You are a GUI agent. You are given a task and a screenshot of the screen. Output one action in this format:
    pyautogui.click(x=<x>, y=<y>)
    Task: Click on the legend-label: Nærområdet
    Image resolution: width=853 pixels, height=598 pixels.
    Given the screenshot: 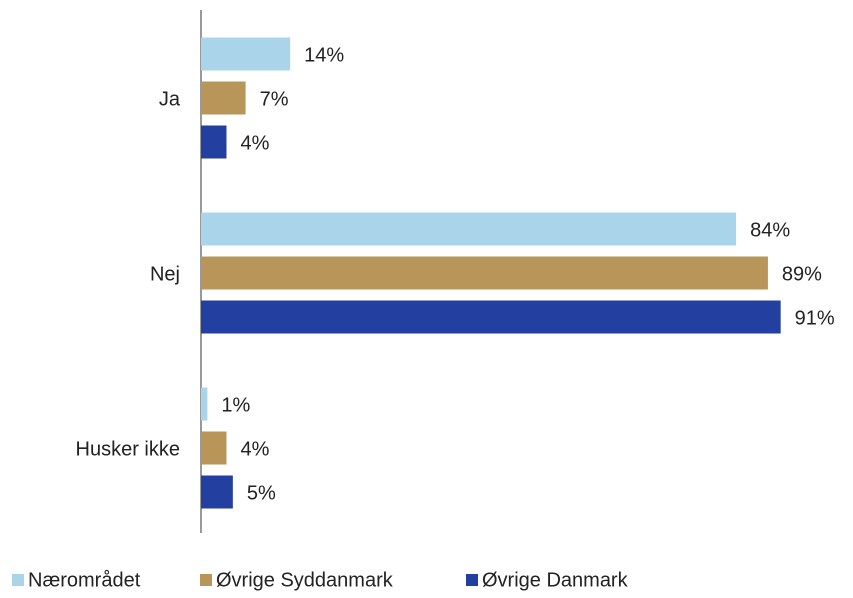 What is the action you would take?
    pyautogui.click(x=84, y=580)
    